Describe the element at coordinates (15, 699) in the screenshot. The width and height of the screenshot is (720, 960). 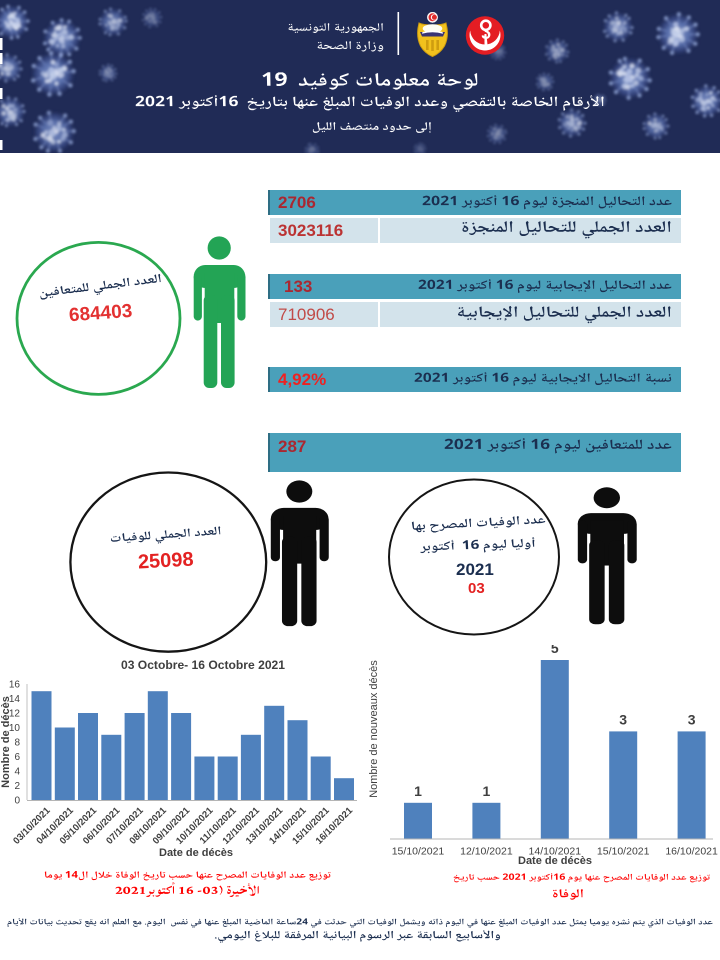
I see `svg-text: 14` at that location.